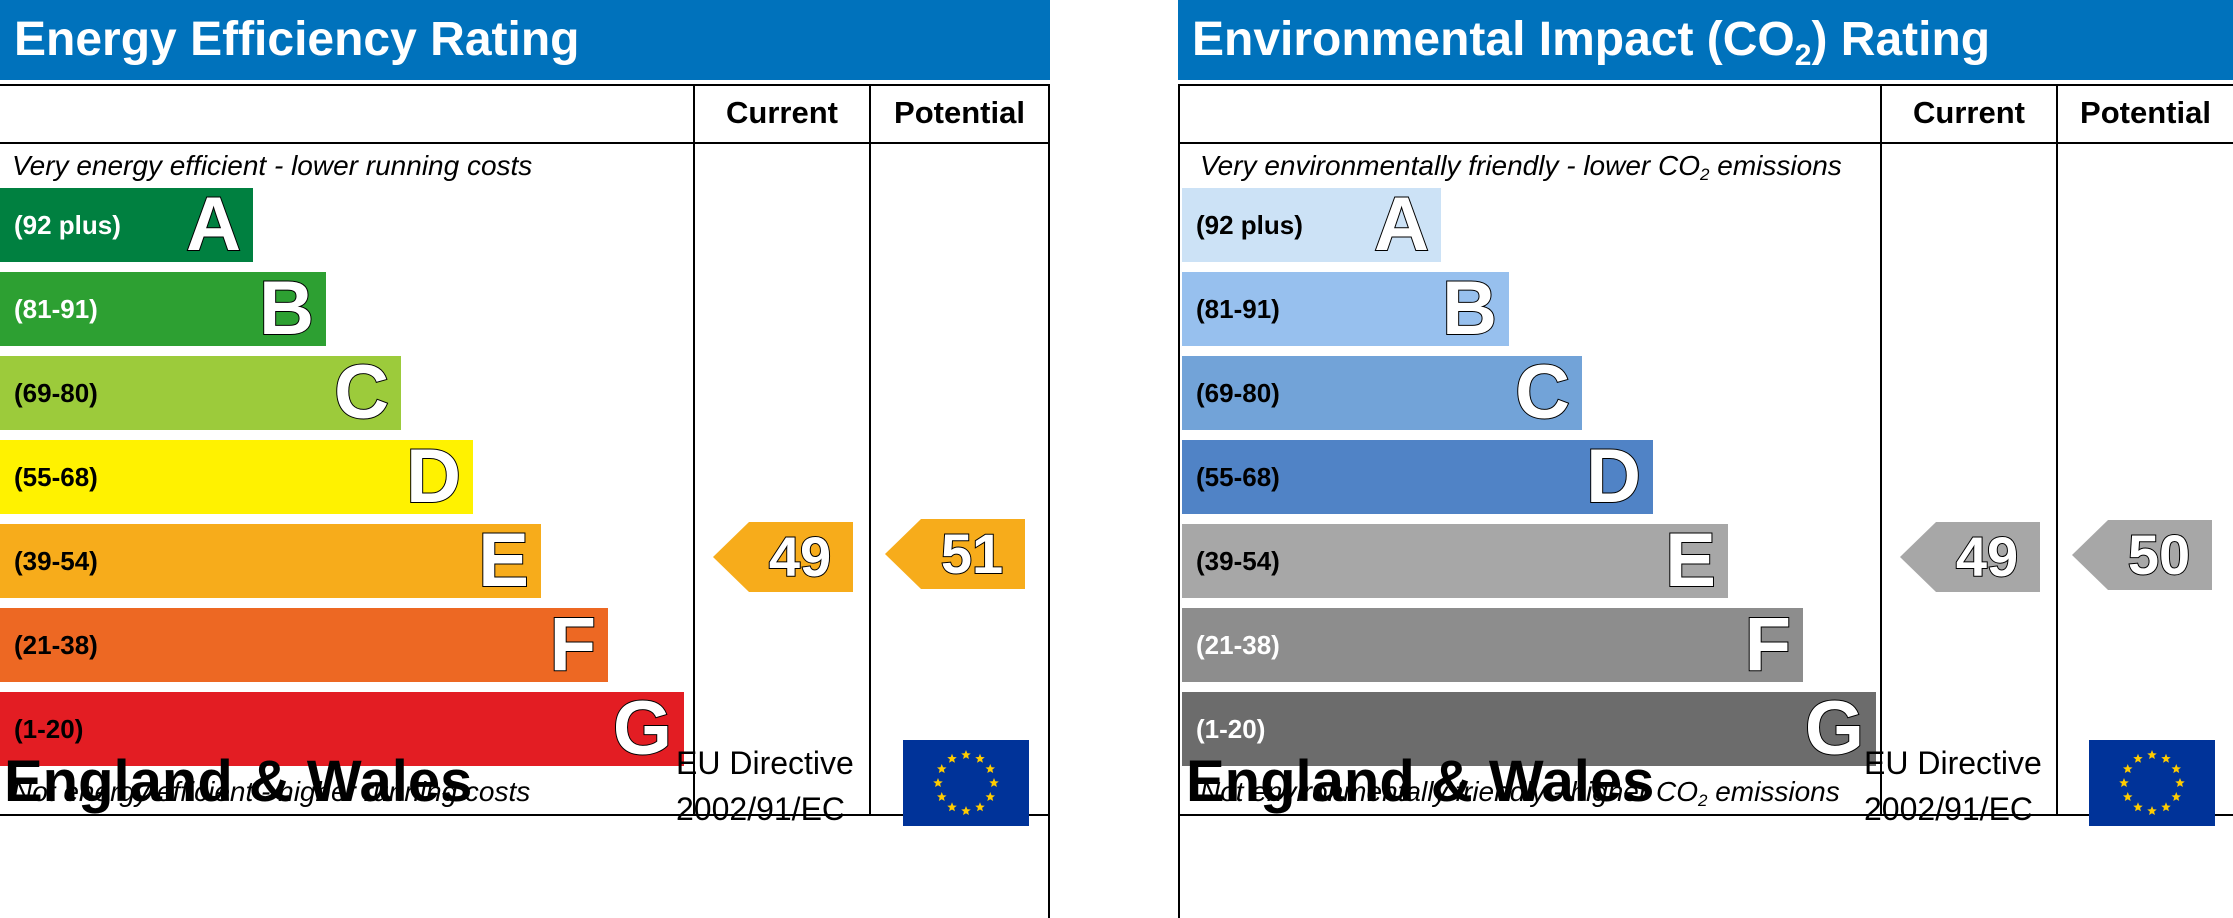 The image size is (2233, 918). Describe the element at coordinates (1705, 40) in the screenshot. I see `chart-title: Environmental Impact (CO2) Rating` at that location.